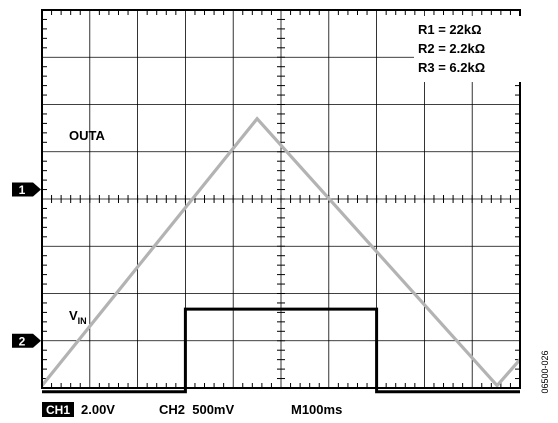 The image size is (558, 423). I want to click on channel-marker-label: 1, so click(22, 190).